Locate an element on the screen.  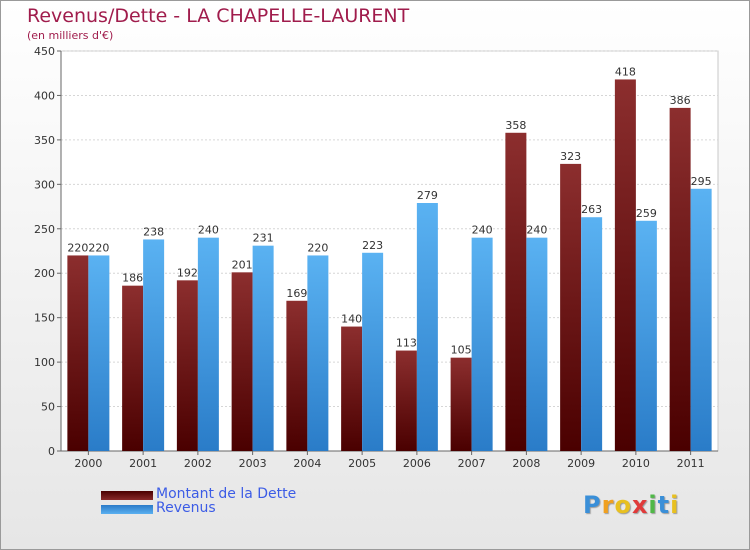
logo-letter: r is located at coordinates (608, 505).